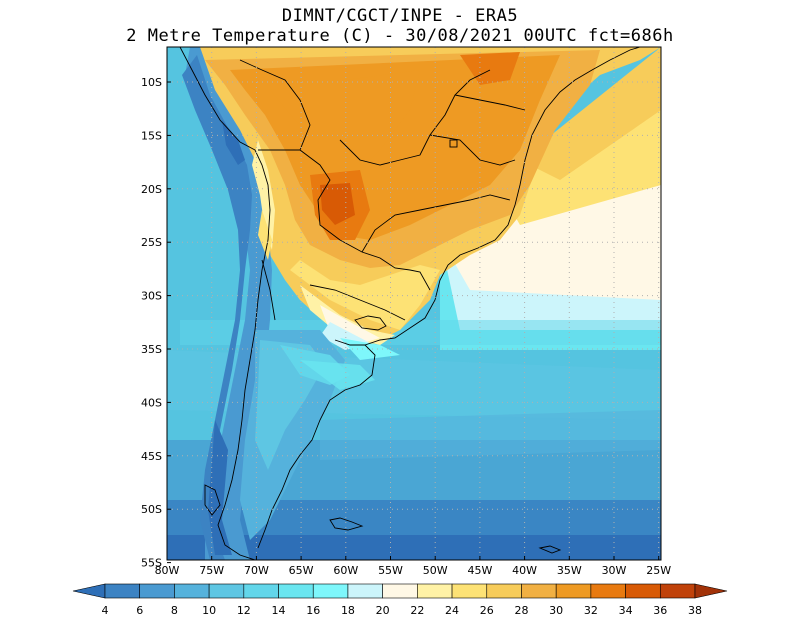 Image resolution: width=800 pixels, height=618 pixels. Describe the element at coordinates (151, 82) in the screenshot. I see `lat-label: 10S` at that location.